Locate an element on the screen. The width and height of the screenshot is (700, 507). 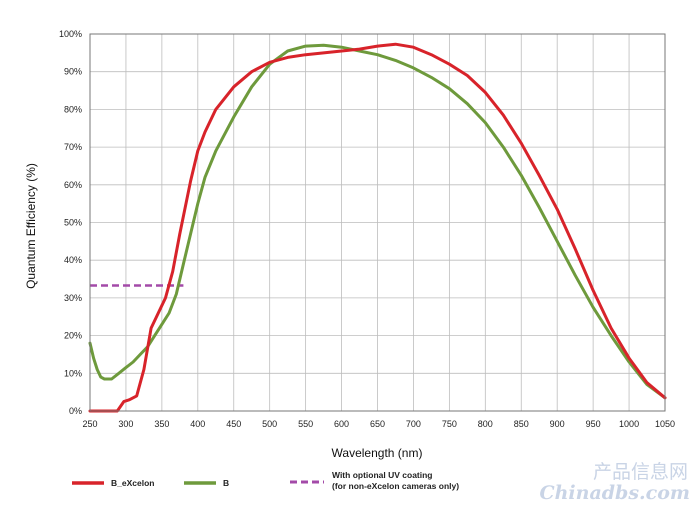
y-tick-label: 0% is located at coordinates (75, 411).